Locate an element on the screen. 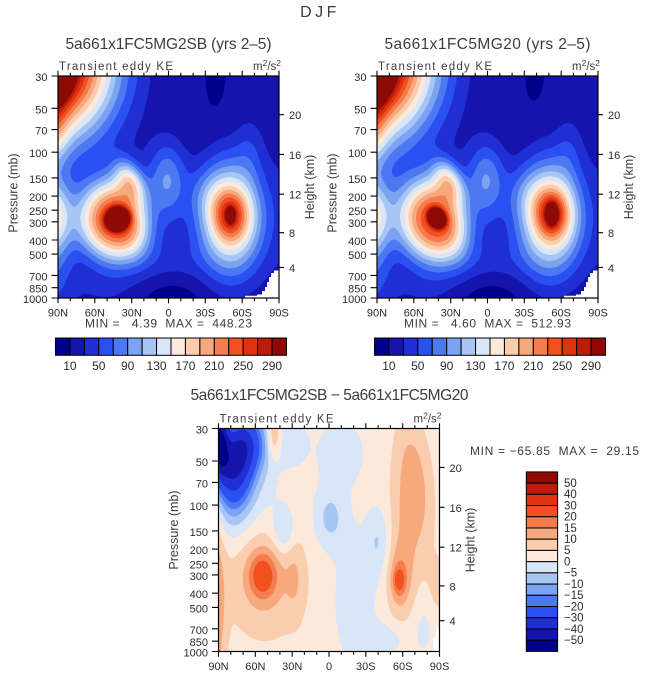 This screenshot has width=649, height=681. svg-text: −5 is located at coordinates (570, 574).